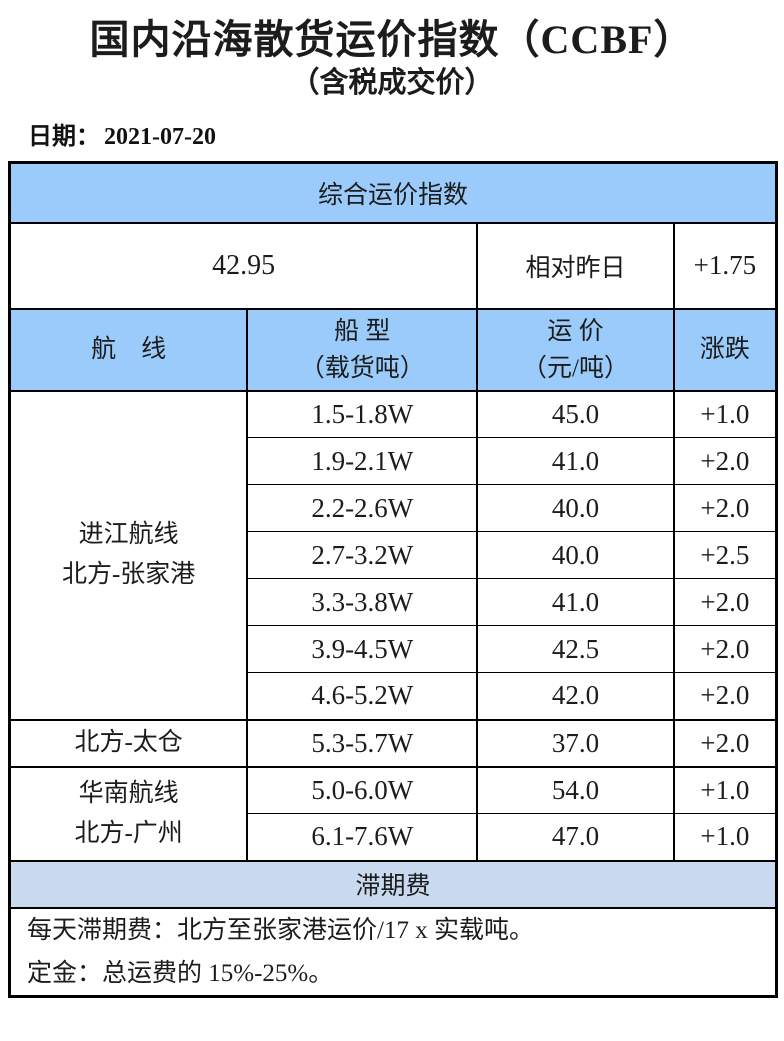 The width and height of the screenshot is (784, 1041). What do you see at coordinates (362, 555) in the screenshot?
I see `ship-type-cell: 2.7-3.2W` at bounding box center [362, 555].